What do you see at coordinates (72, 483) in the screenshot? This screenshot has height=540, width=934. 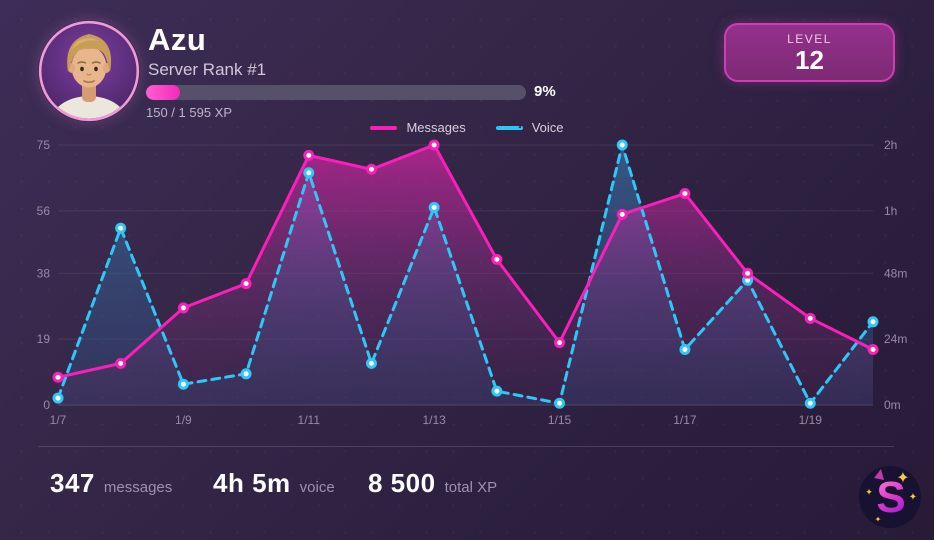 I see `stat-messages-value: 347` at bounding box center [72, 483].